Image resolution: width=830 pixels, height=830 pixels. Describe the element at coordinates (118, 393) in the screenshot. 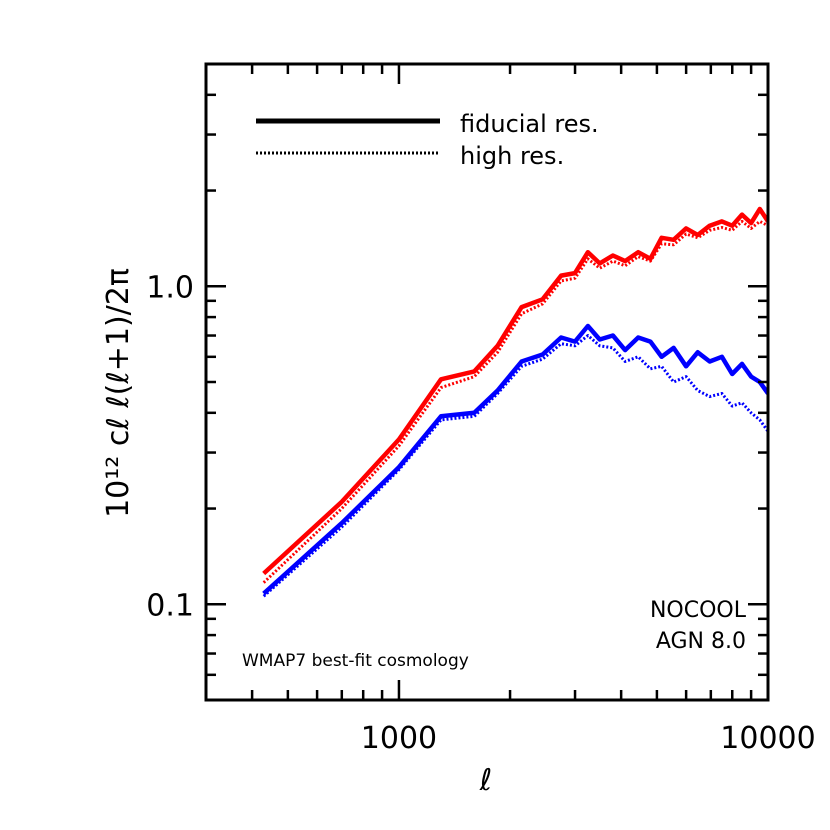

I see `y-axis-label: 10¹² cℓ ℓ(ℓ+1)/2π` at that location.